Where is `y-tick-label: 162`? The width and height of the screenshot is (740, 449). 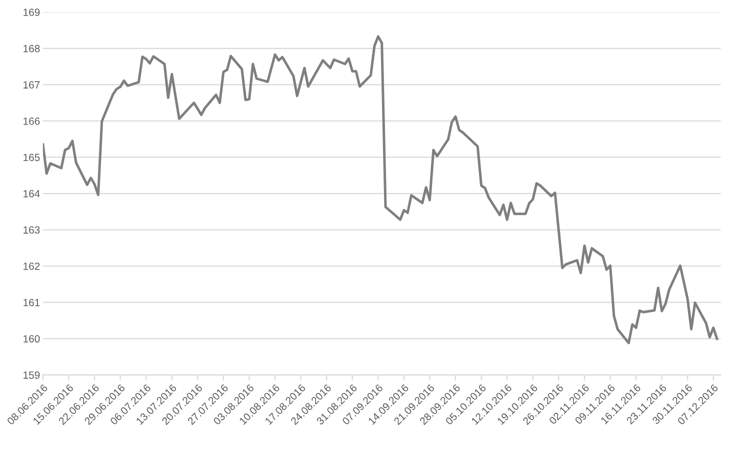
y-tick-label: 162 is located at coordinates (32, 266).